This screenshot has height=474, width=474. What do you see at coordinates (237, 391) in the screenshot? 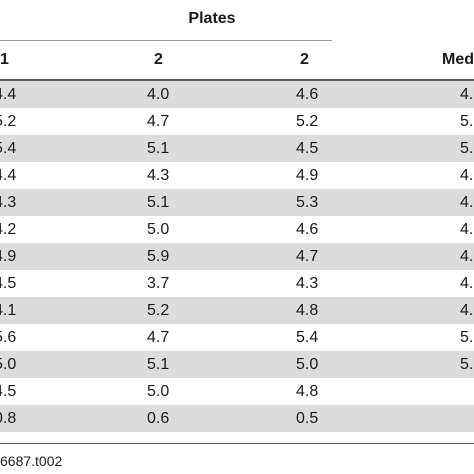
I see `table-row: 4.5 5.0 4.8` at bounding box center [237, 391].